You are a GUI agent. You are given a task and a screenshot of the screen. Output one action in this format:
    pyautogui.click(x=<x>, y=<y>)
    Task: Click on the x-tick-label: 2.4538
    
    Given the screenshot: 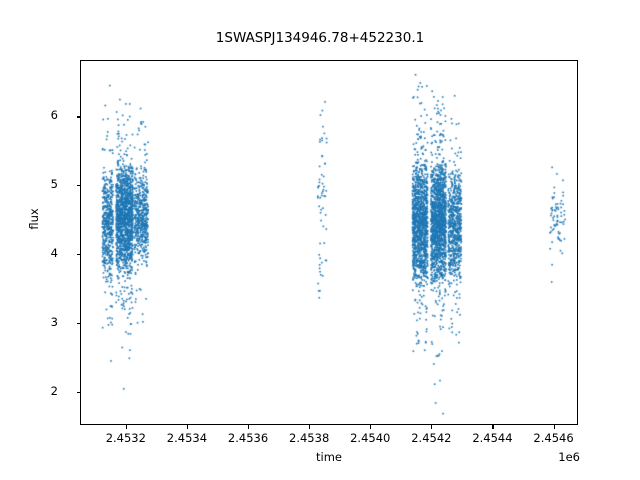 What is the action you would take?
    pyautogui.click(x=309, y=438)
    